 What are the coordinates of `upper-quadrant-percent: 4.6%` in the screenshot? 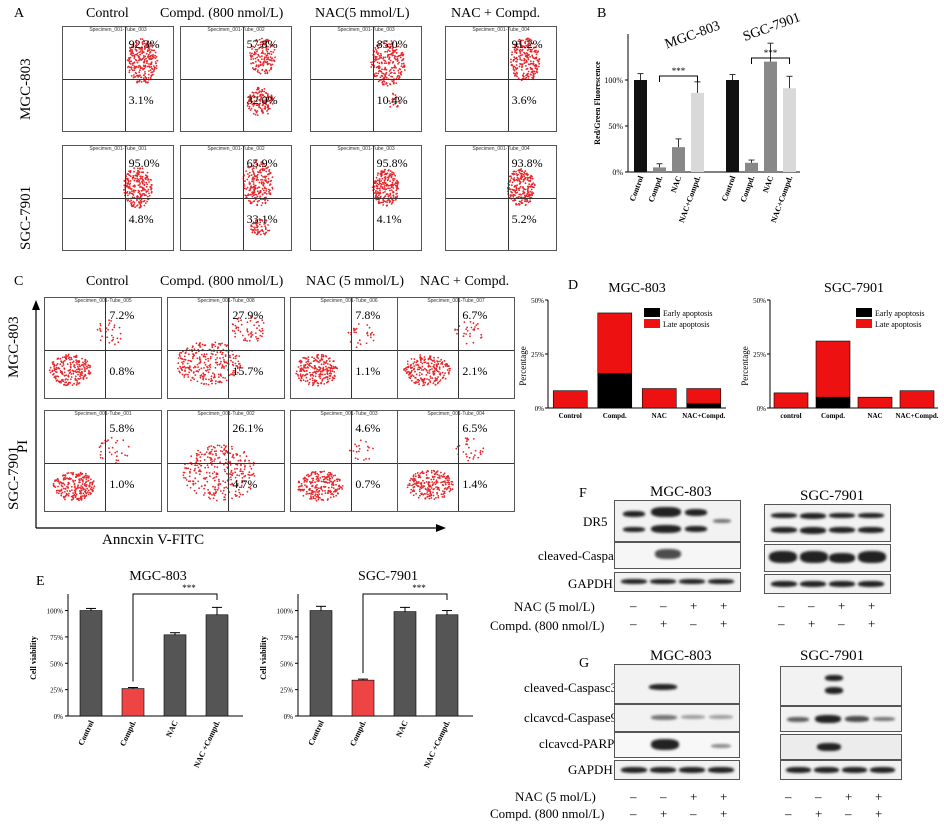 It's located at (368, 428).